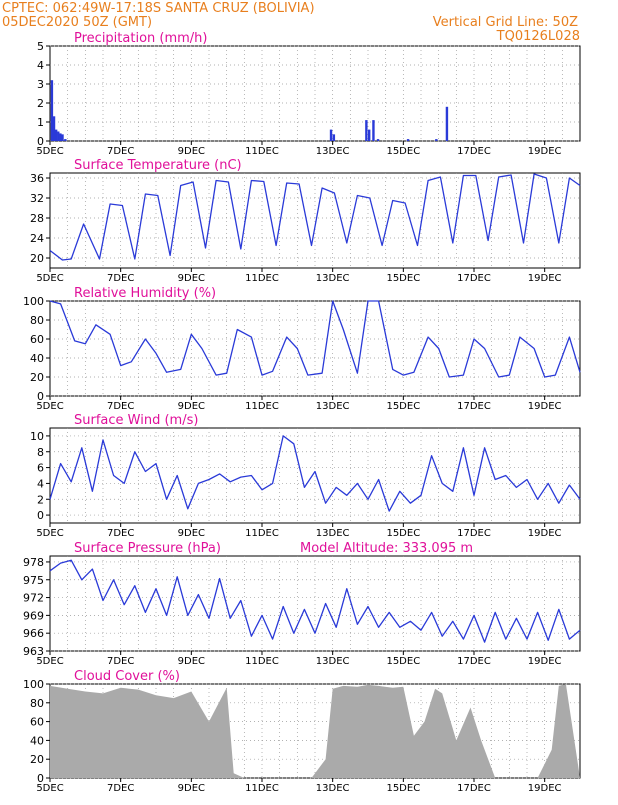 This screenshot has width=618, height=805. I want to click on precipitation-ytick-label: 5, so click(40, 46).